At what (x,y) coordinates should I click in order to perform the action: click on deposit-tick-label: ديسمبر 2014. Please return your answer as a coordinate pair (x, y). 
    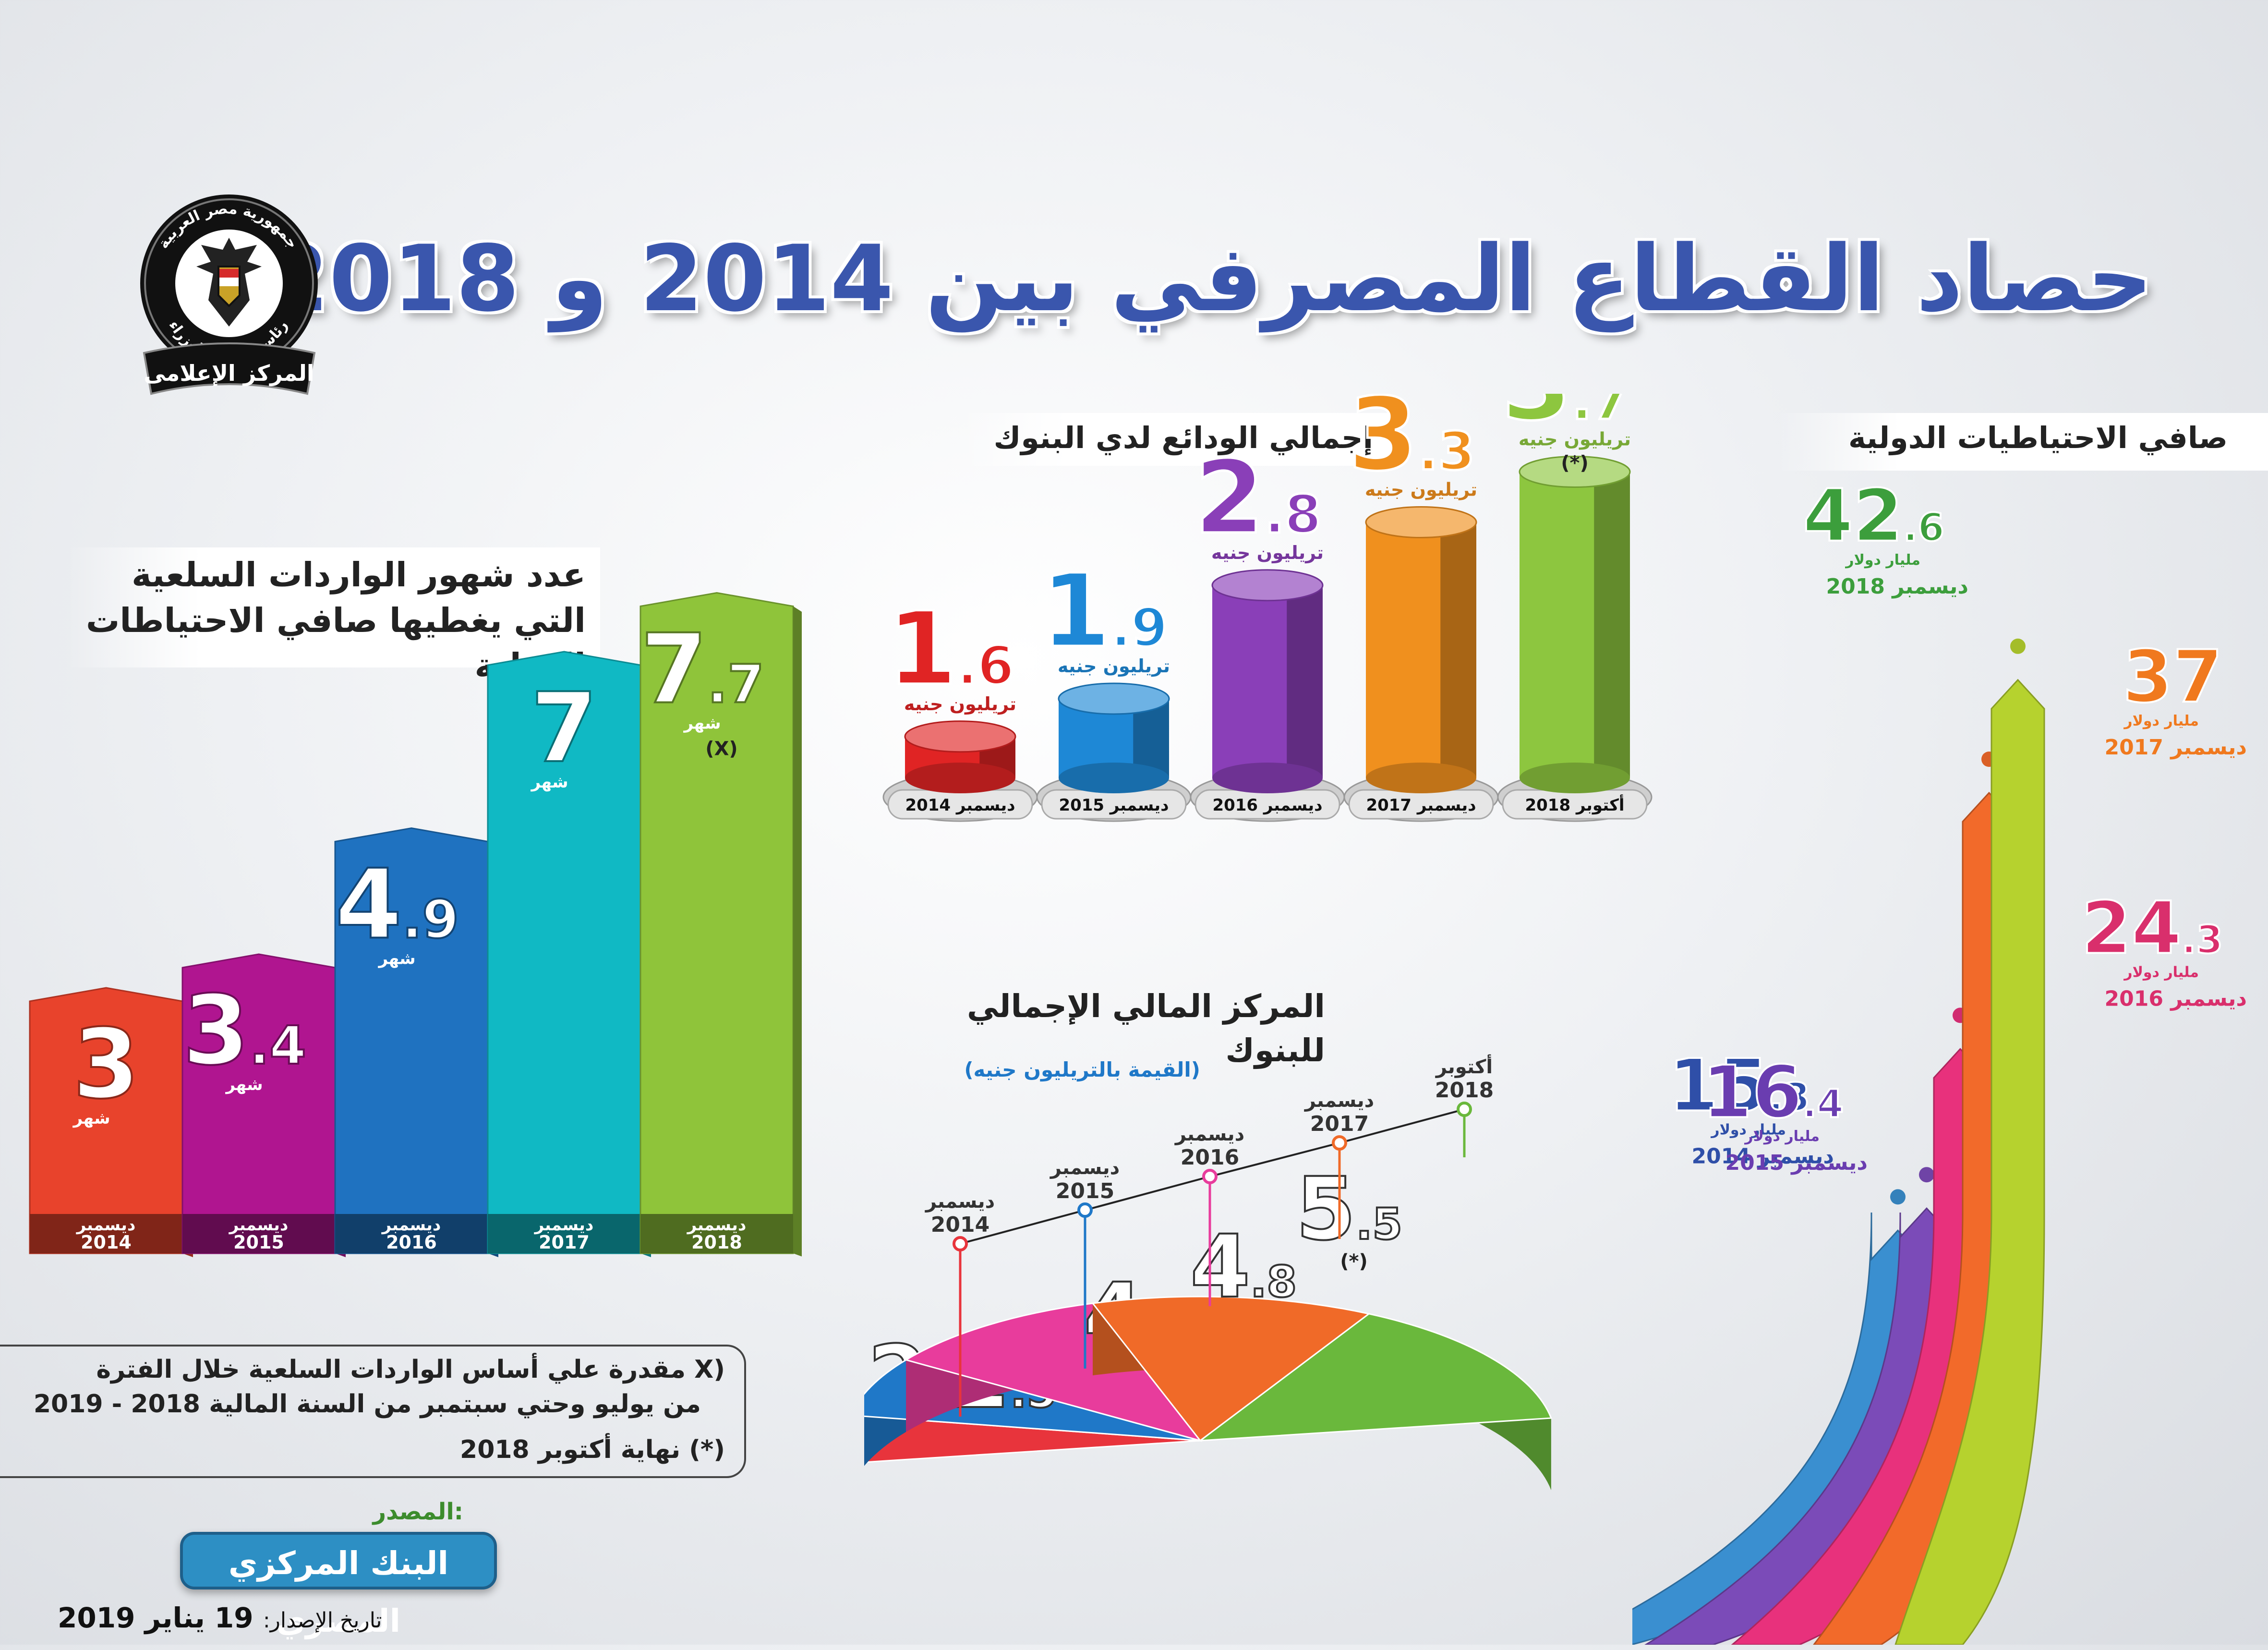
    Looking at the image, I should click on (960, 805).